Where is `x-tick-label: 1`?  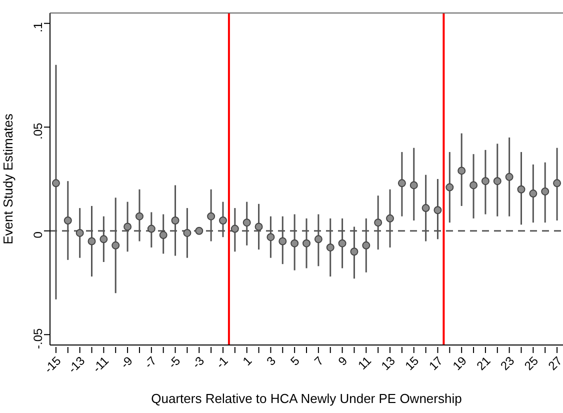
x-tick-label: 1 is located at coordinates (247, 360).